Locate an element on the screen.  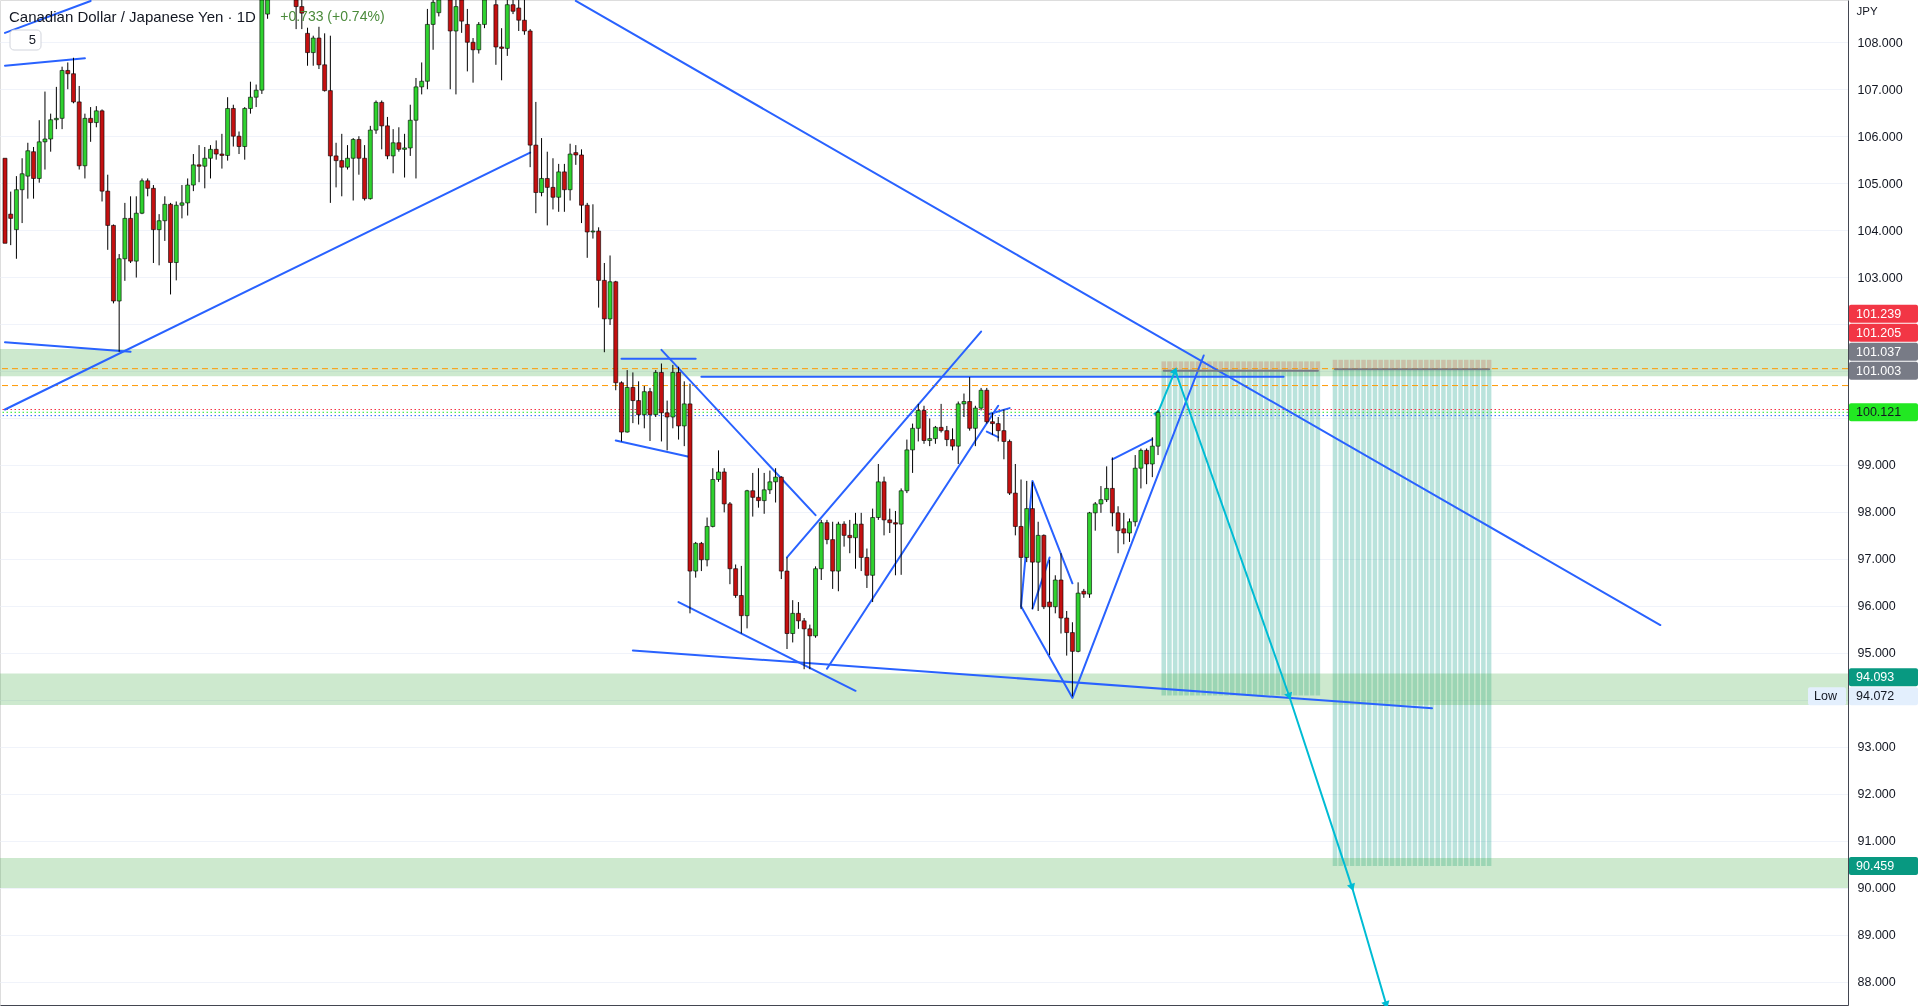
y-tick-label: 95.000 is located at coordinates (1876, 653).